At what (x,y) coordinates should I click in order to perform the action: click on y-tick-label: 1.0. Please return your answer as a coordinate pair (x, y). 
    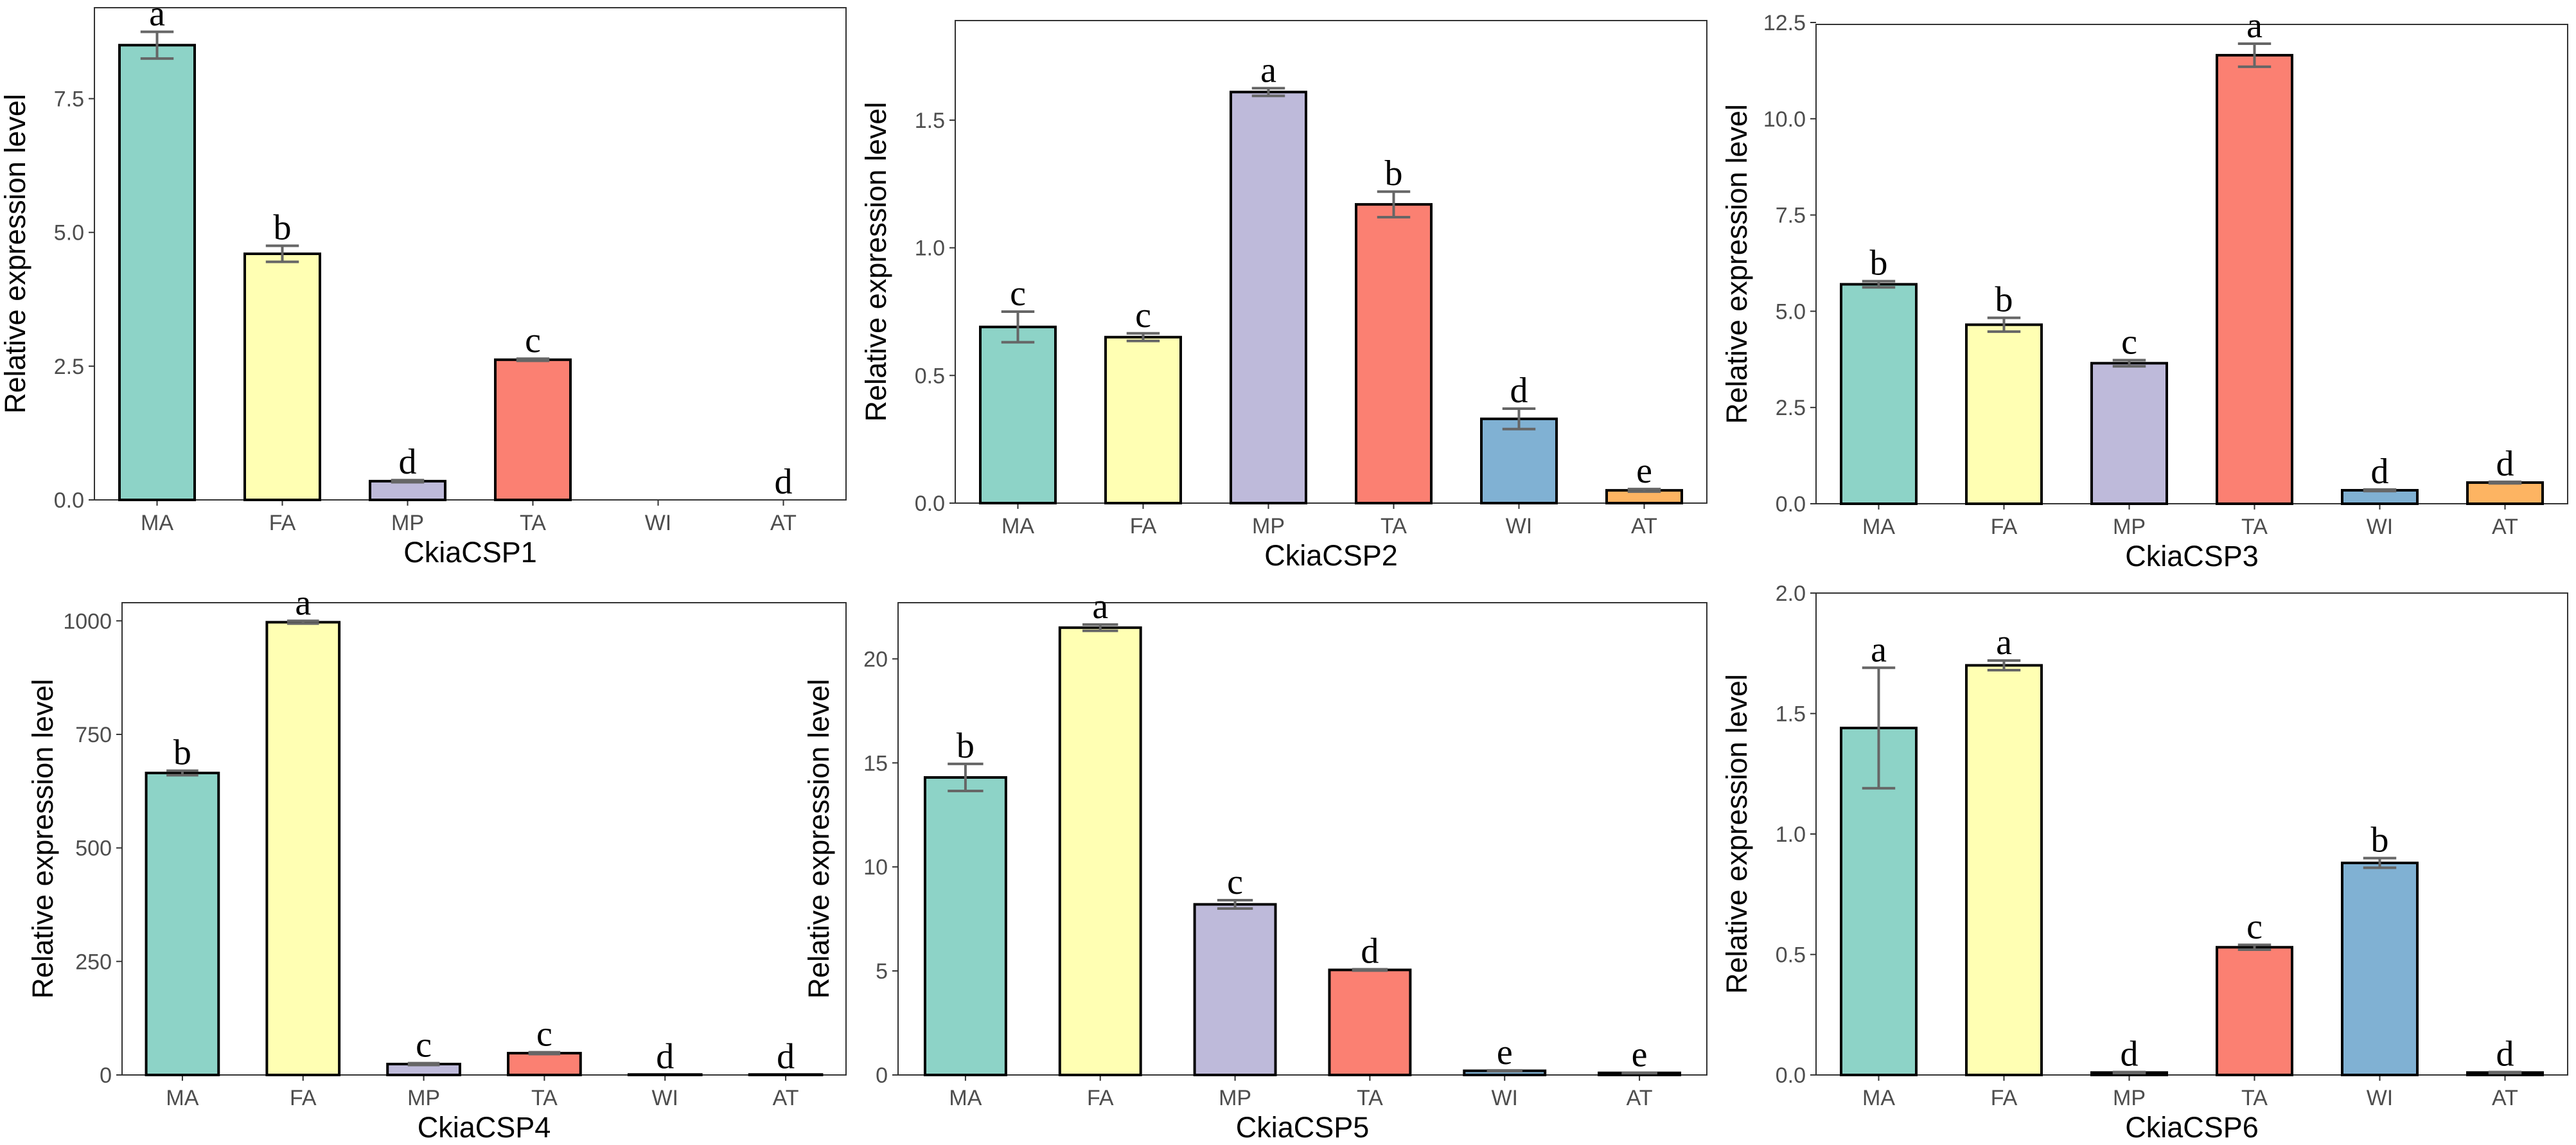
    Looking at the image, I should click on (930, 248).